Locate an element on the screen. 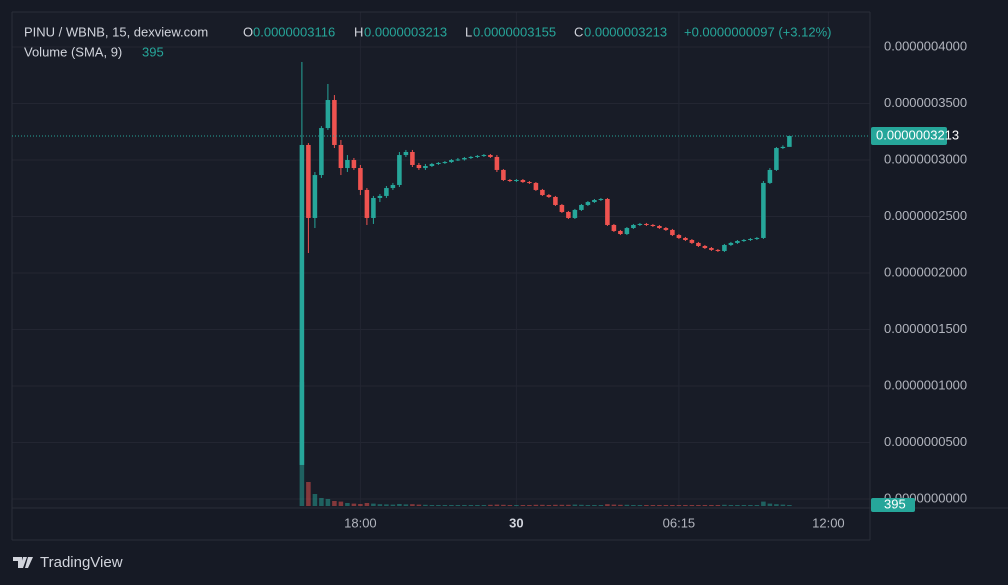 The width and height of the screenshot is (1008, 585). brand-logo: TradingView is located at coordinates (68, 562).